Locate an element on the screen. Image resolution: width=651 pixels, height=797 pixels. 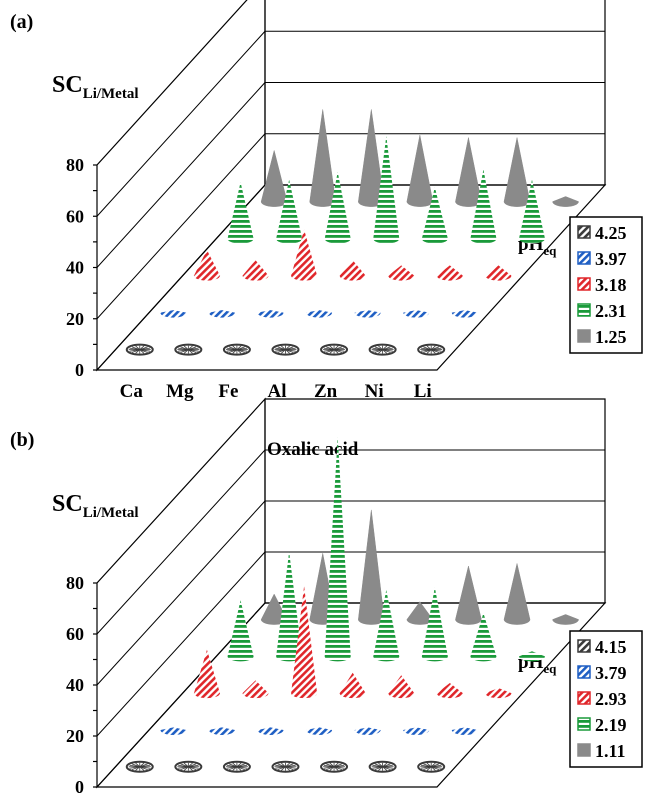
x-tick-label: Li is located at coordinates (423, 391).